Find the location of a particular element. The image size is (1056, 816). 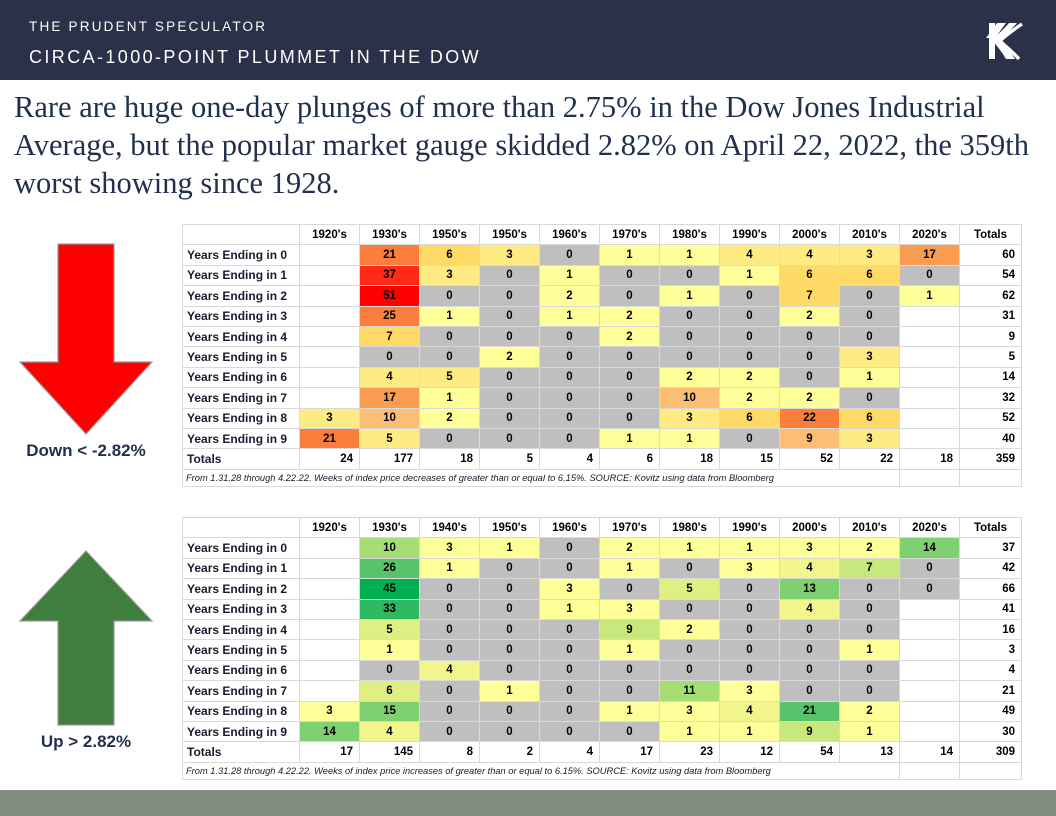

cell-r0-c10: 17 is located at coordinates (929, 255).